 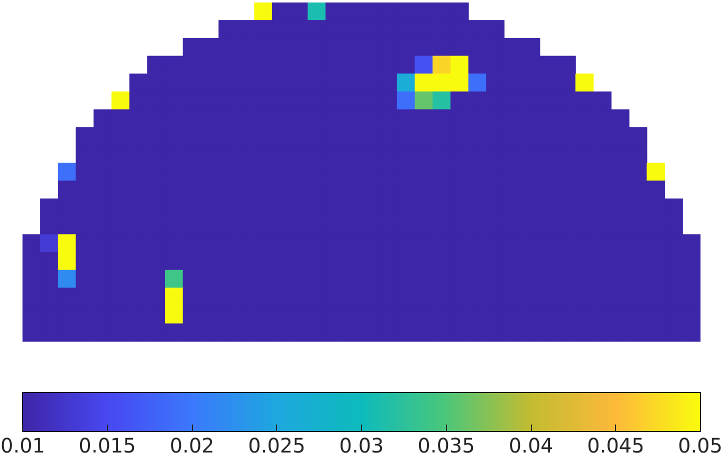 I want to click on color-bar-label: 0.045, so click(x=615, y=444).